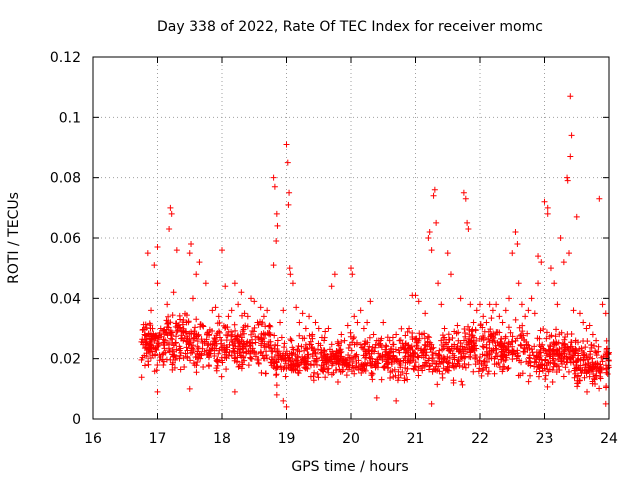 This screenshot has width=640, height=480. What do you see at coordinates (287, 439) in the screenshot?
I see `x-tick-label: 19` at bounding box center [287, 439].